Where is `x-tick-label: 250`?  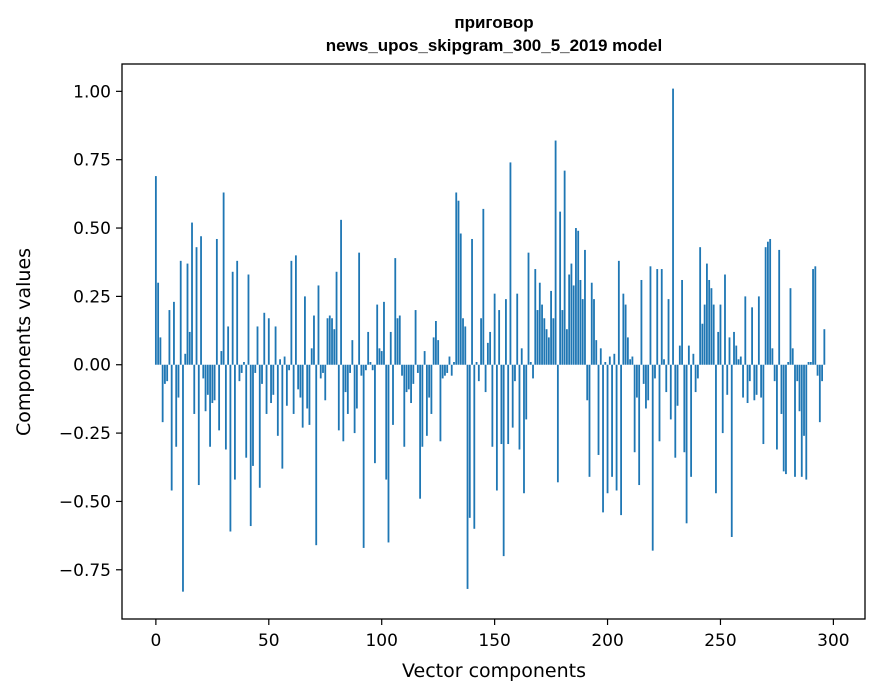
x-tick-label: 250 is located at coordinates (720, 641).